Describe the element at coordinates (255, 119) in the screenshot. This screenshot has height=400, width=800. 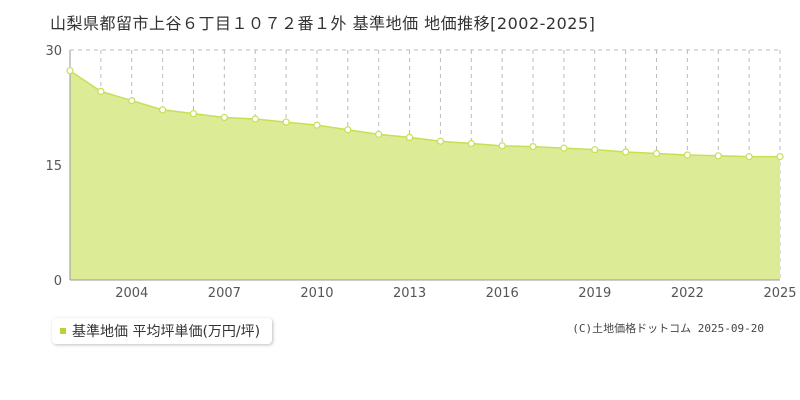
I see `data-point-2008` at that location.